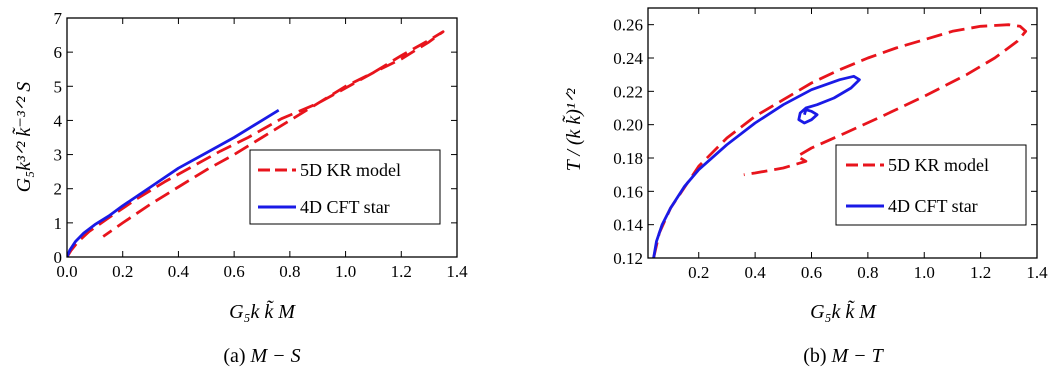  Describe the element at coordinates (756, 166) in the screenshot. I see `chart-b-series-cft-line` at that location.